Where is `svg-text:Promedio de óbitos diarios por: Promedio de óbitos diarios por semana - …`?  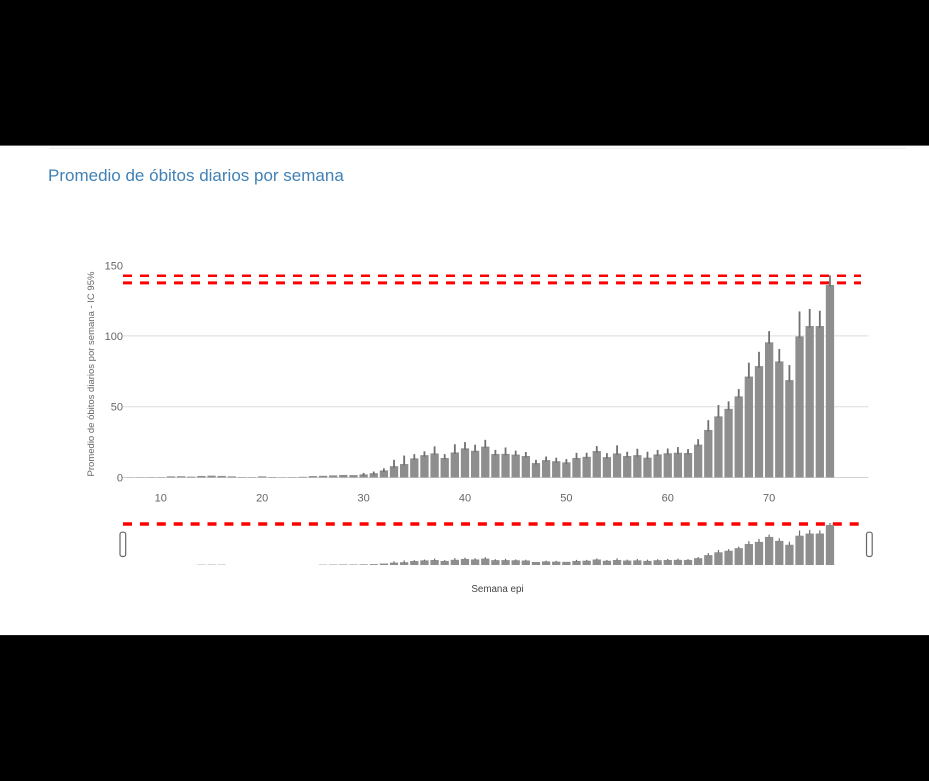
svg-text:Promedio de óbitos diarios por: Promedio de óbitos diarios por semana - … is located at coordinates (91, 373).